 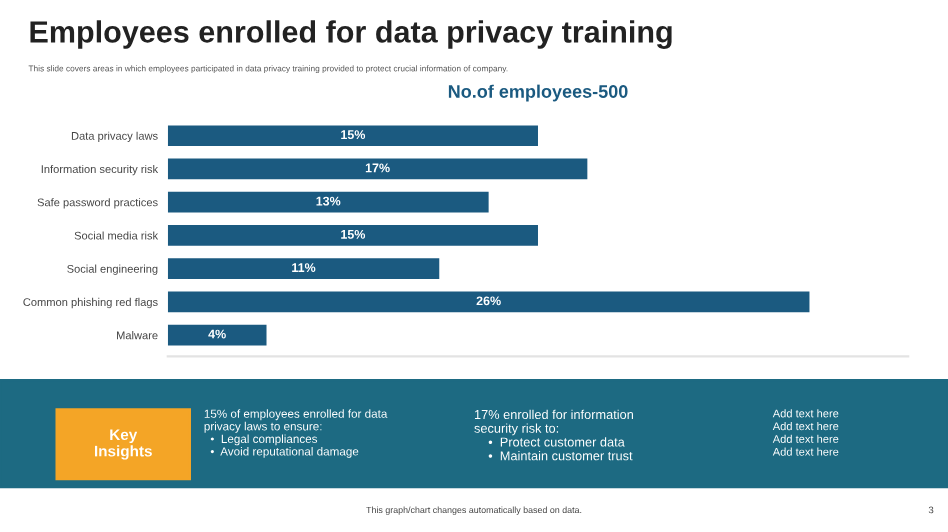 I want to click on x-axis-title: No.of employees-500, so click(x=538, y=93).